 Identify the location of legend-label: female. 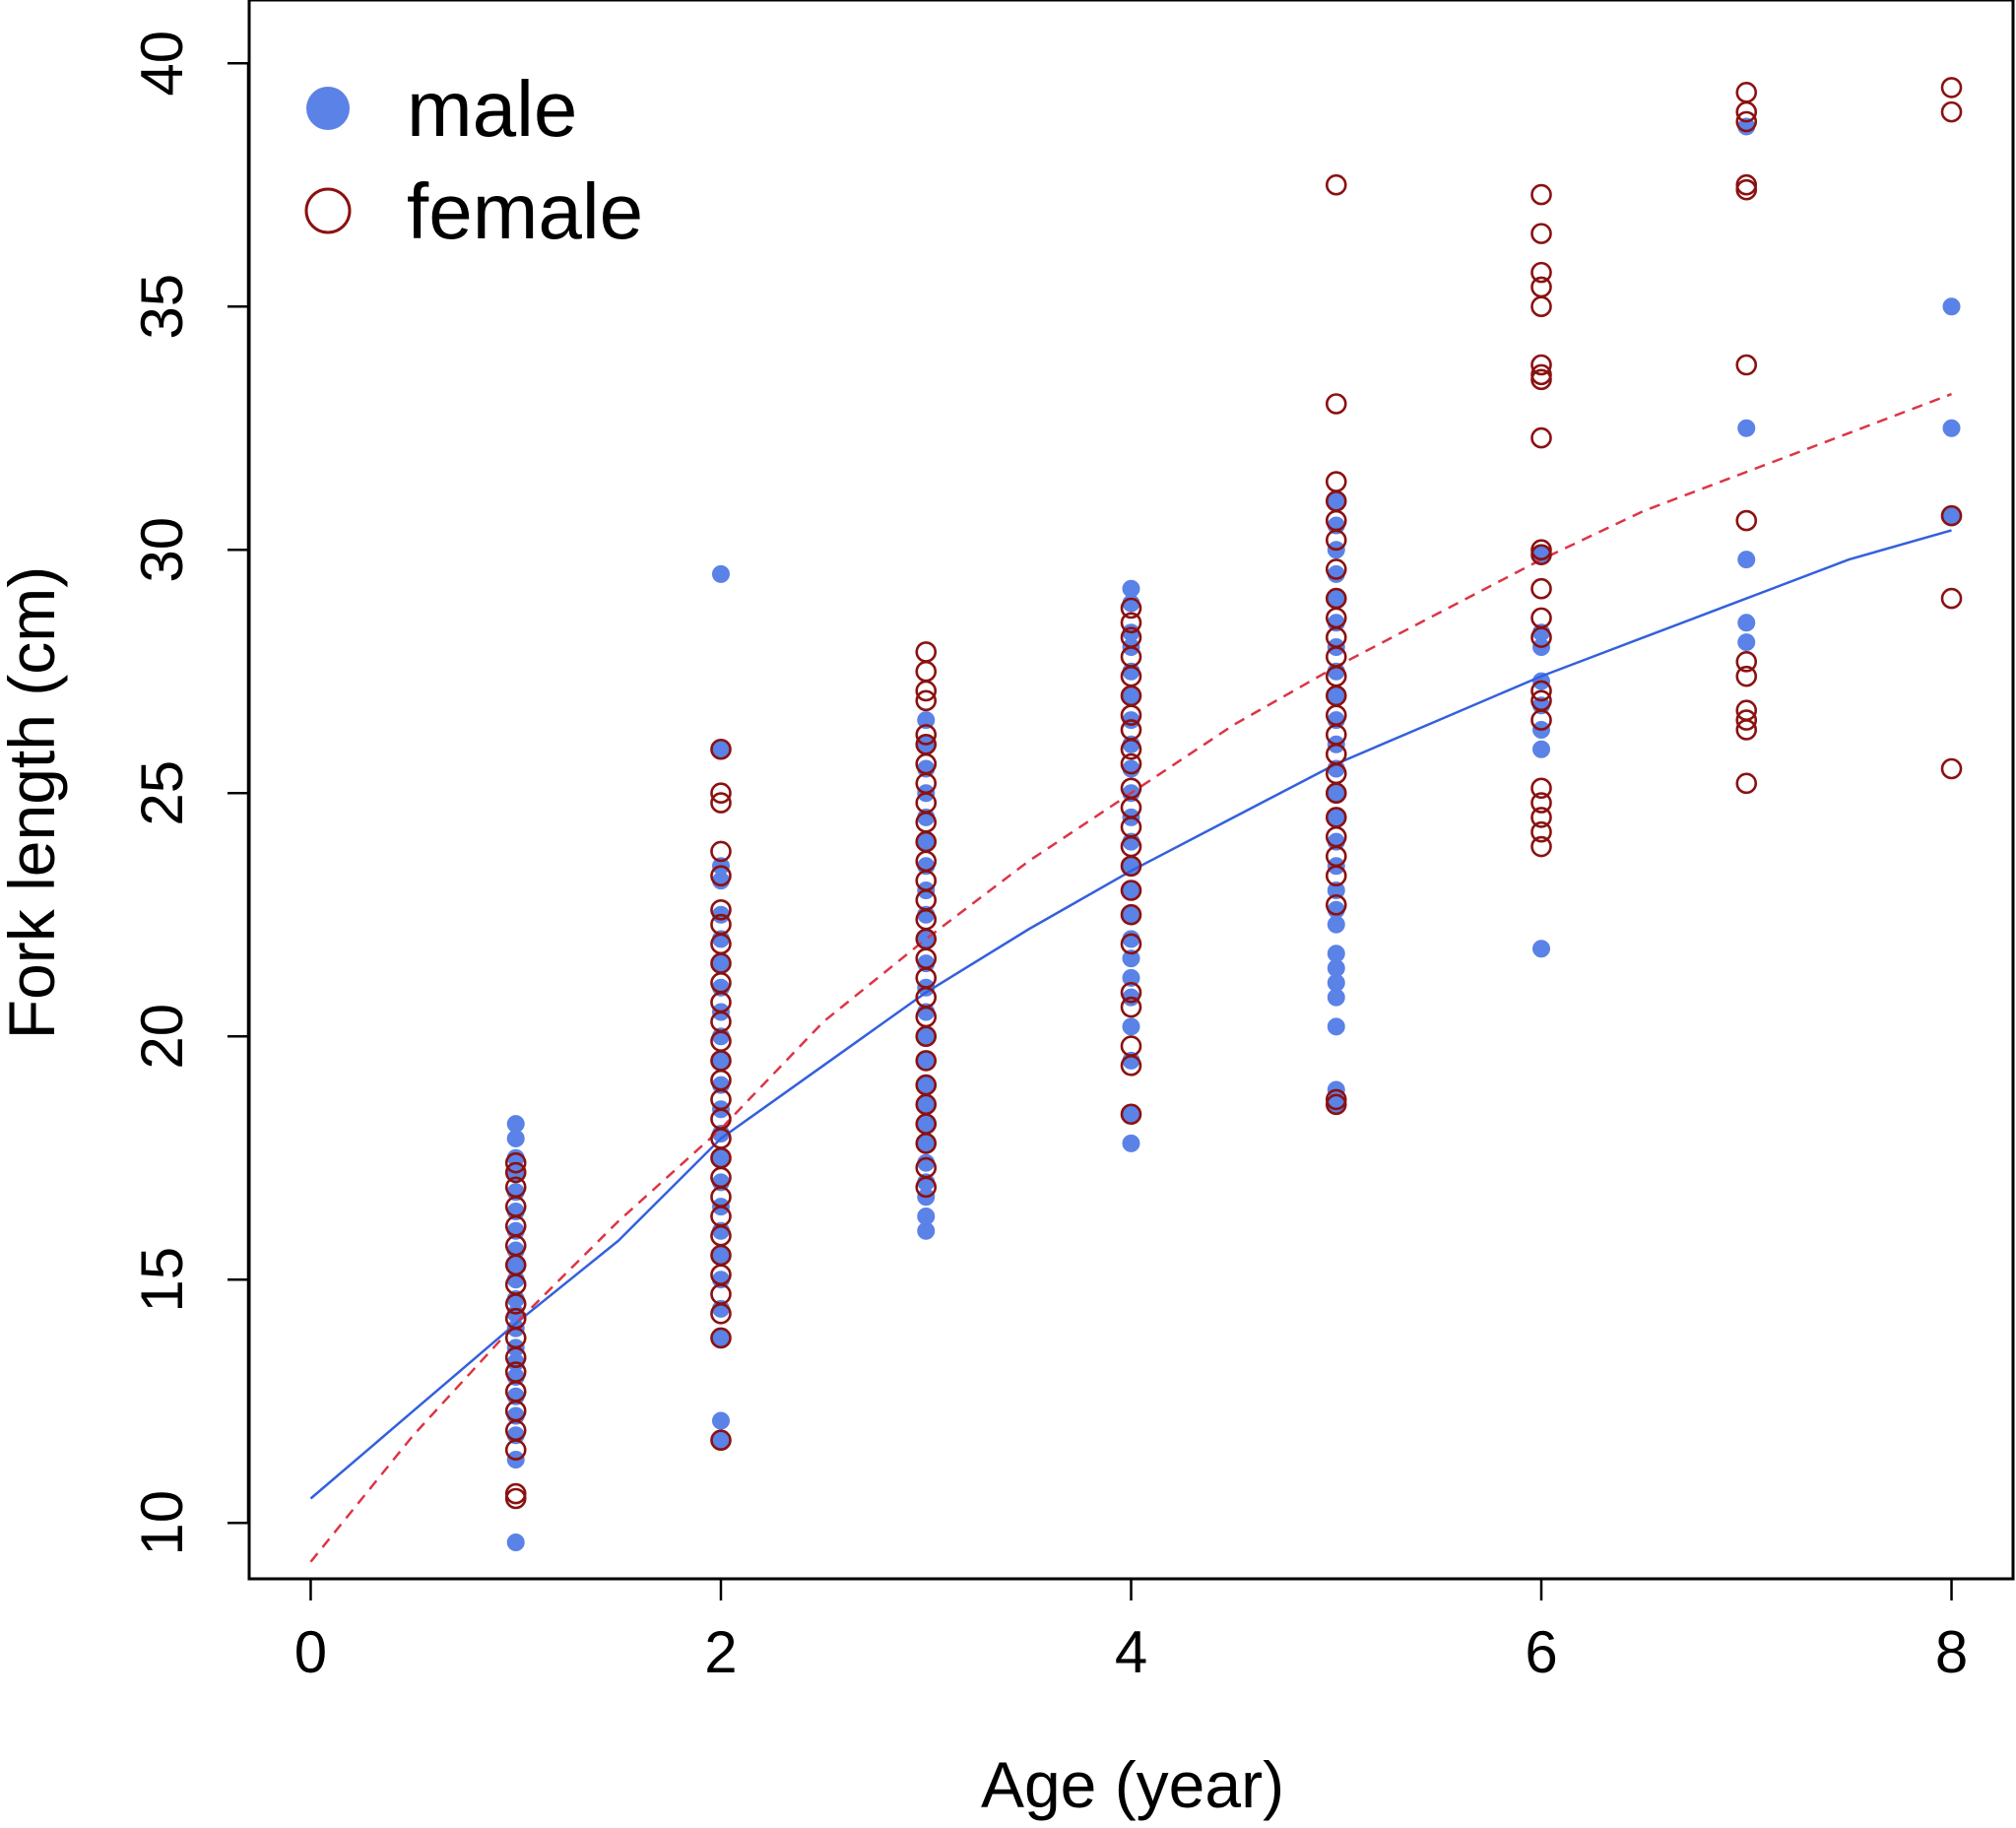
(525, 211).